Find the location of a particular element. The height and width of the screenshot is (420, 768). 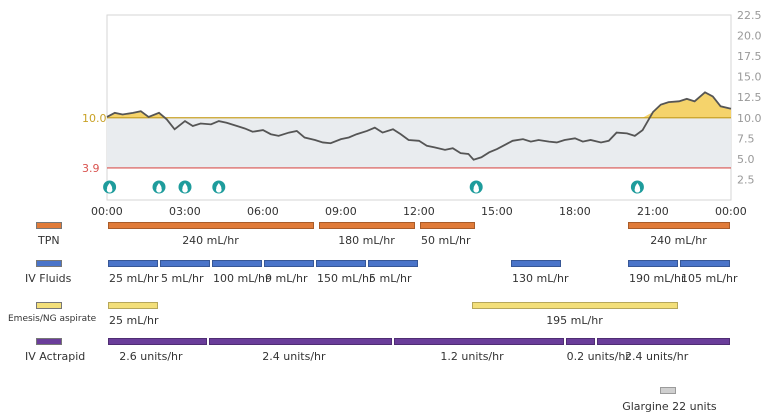

y-tick-label: 5.0 is located at coordinates (746, 159).